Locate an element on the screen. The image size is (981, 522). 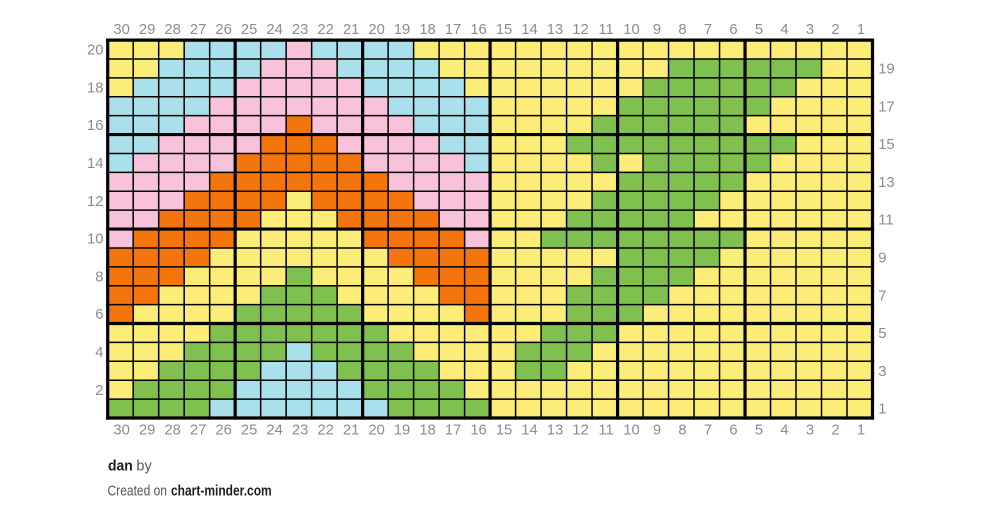
svg-text: Created on is located at coordinates (138, 492).